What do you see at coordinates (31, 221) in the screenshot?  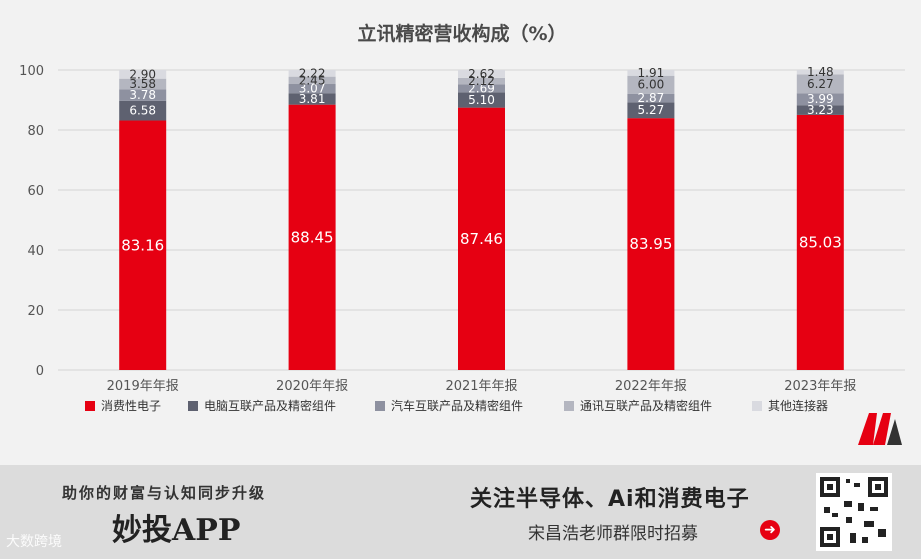 I see `y-axis-ticks: 0 20 40 60 80 100` at bounding box center [31, 221].